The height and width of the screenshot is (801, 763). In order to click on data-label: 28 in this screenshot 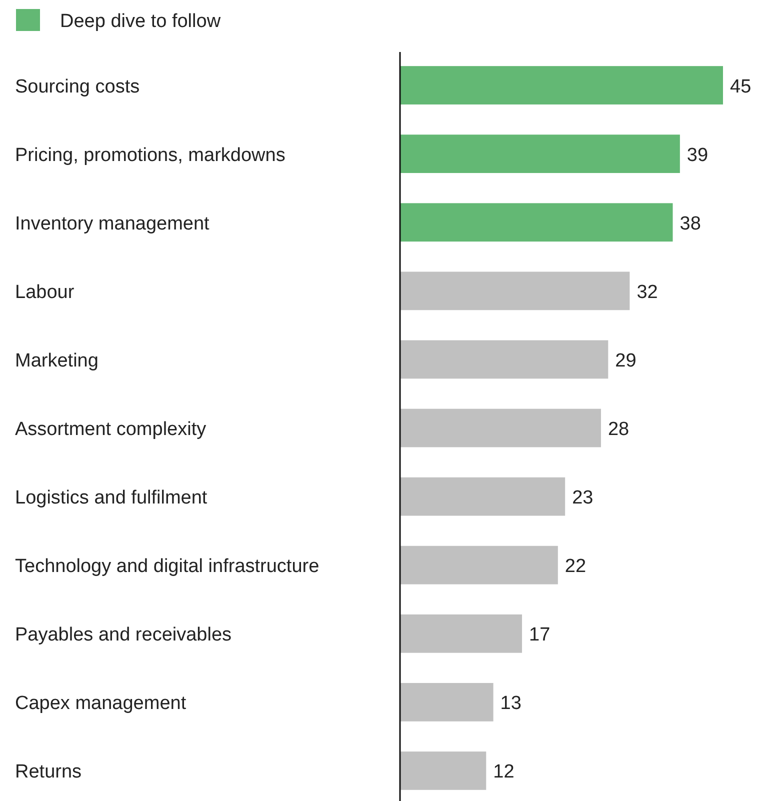, I will do `click(619, 429)`.